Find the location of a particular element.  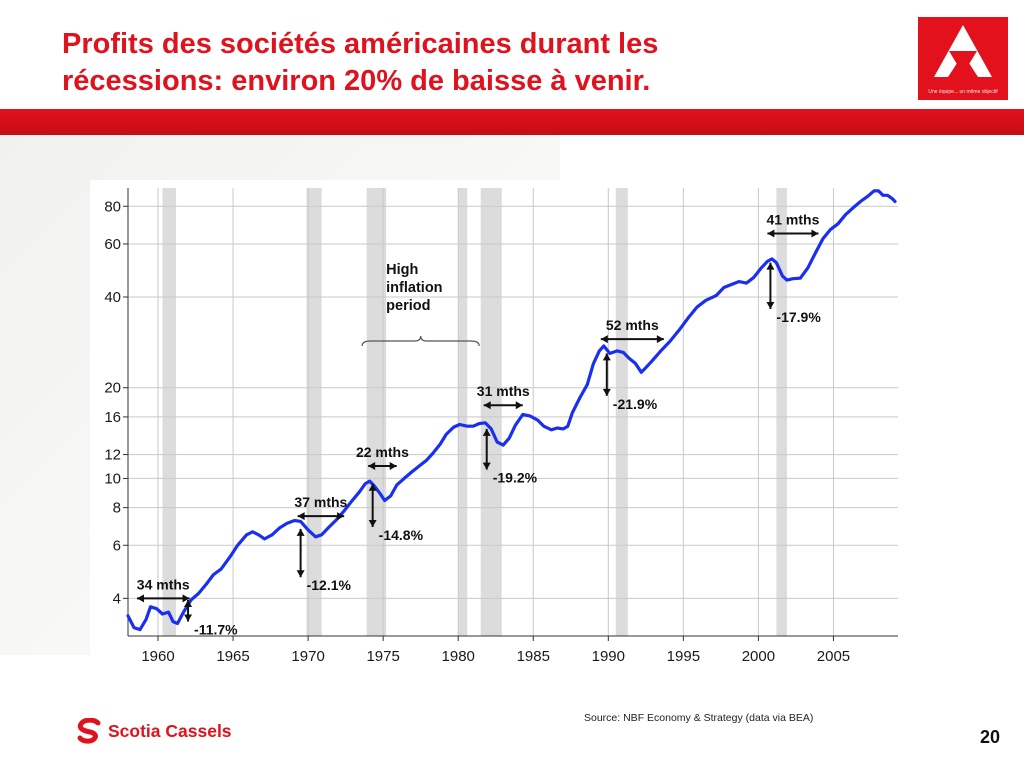

period-label: period is located at coordinates (408, 306).